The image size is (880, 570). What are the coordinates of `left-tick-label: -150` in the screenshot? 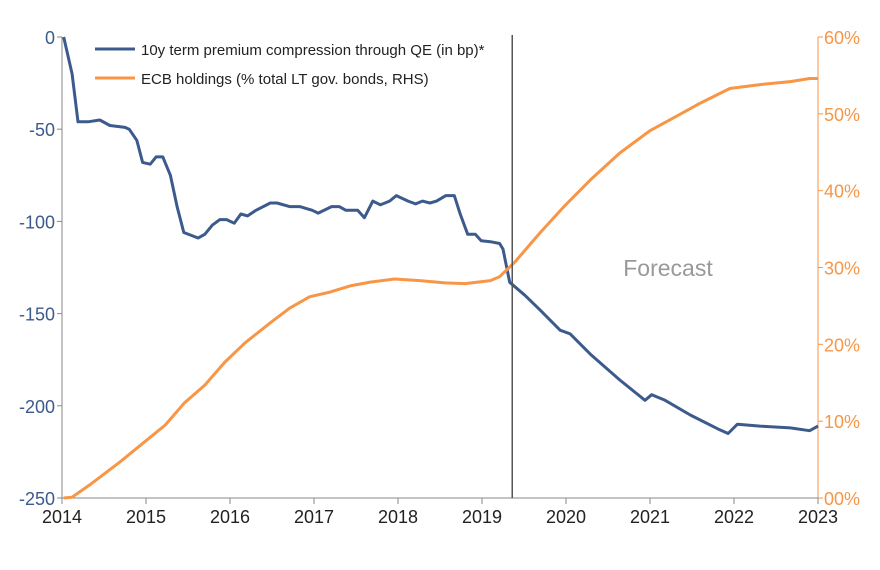 It's located at (37, 315).